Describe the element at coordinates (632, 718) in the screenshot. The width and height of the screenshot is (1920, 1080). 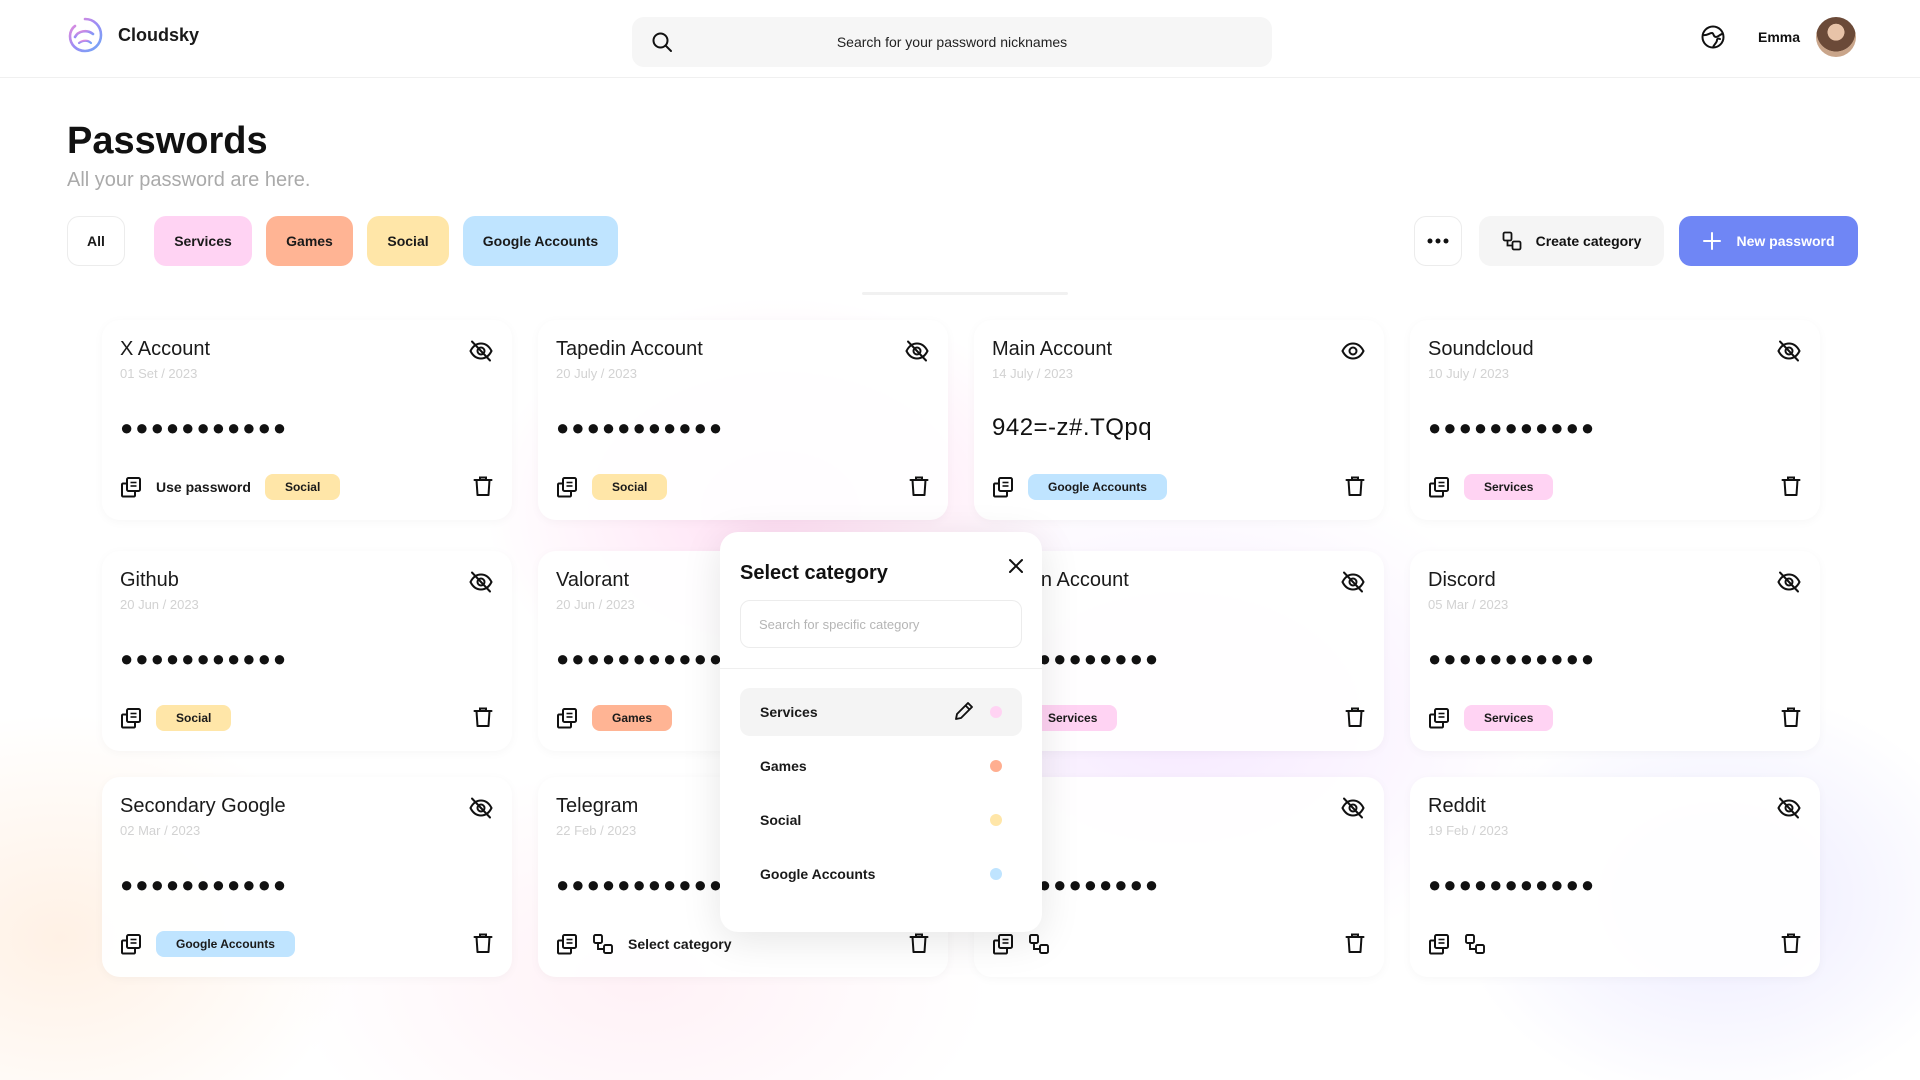
I see `category-tag: Games` at that location.